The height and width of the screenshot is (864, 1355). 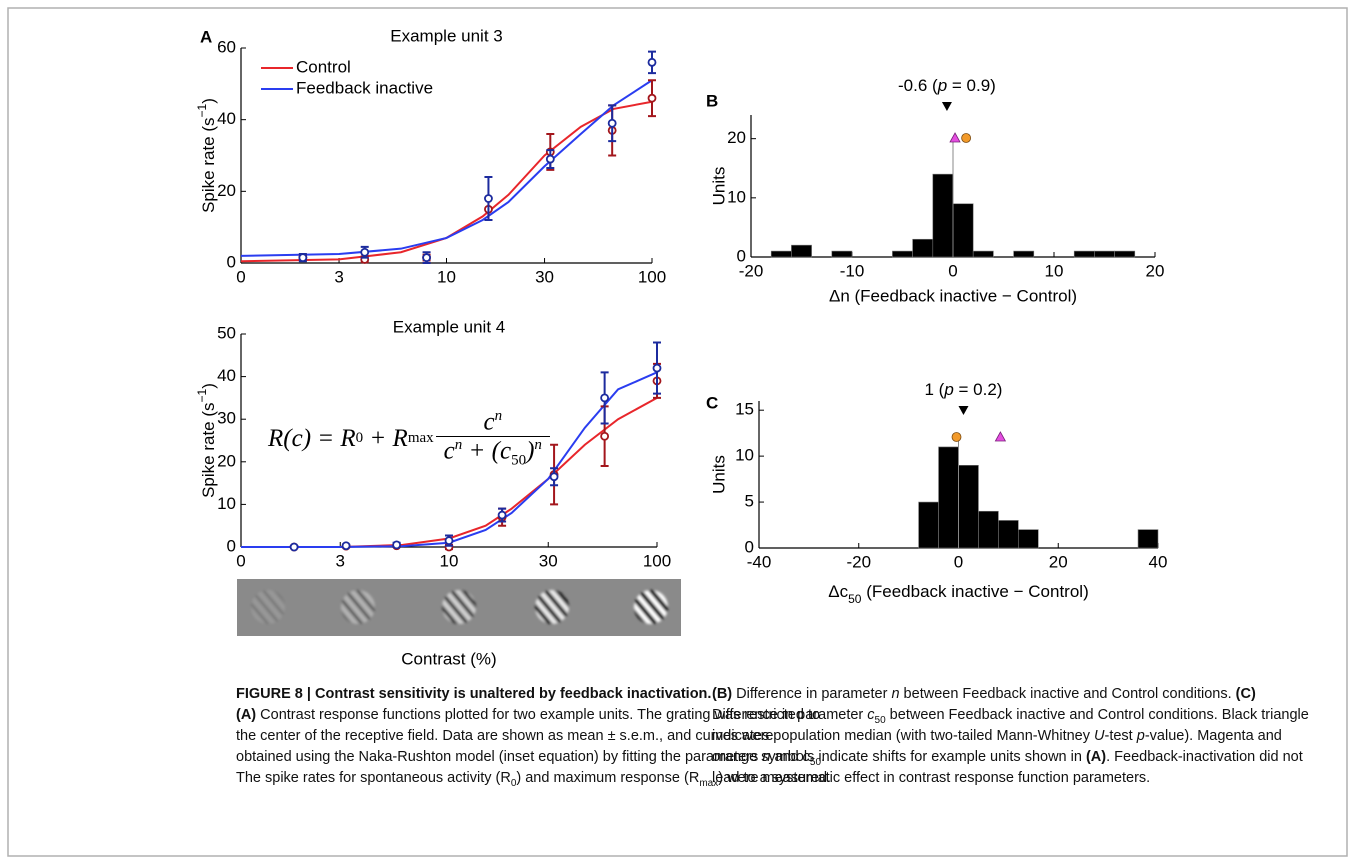 I want to click on x-axis-label: Δc50 (Feedback inactive − Control), so click(x=958, y=594).